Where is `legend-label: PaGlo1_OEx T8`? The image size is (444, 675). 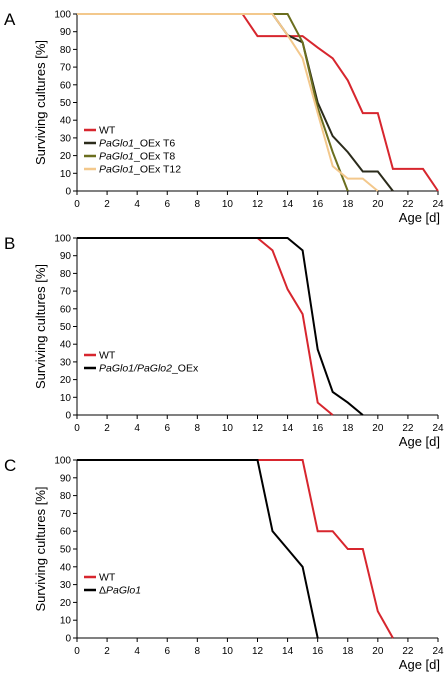 legend-label: PaGlo1_OEx T8 is located at coordinates (137, 157).